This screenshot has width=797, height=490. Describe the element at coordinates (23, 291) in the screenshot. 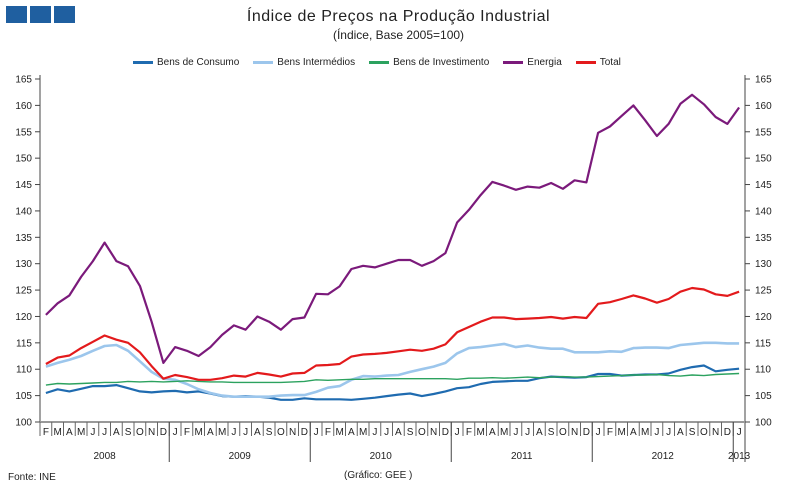

I see `y-tick-label-left: 125` at that location.